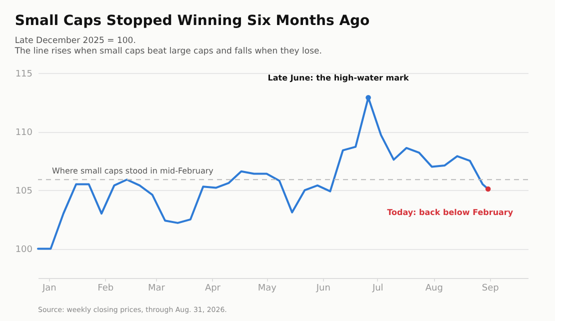 The image size is (575, 333). What do you see at coordinates (23, 75) in the screenshot?
I see `y-tick-label: 115` at bounding box center [23, 75].